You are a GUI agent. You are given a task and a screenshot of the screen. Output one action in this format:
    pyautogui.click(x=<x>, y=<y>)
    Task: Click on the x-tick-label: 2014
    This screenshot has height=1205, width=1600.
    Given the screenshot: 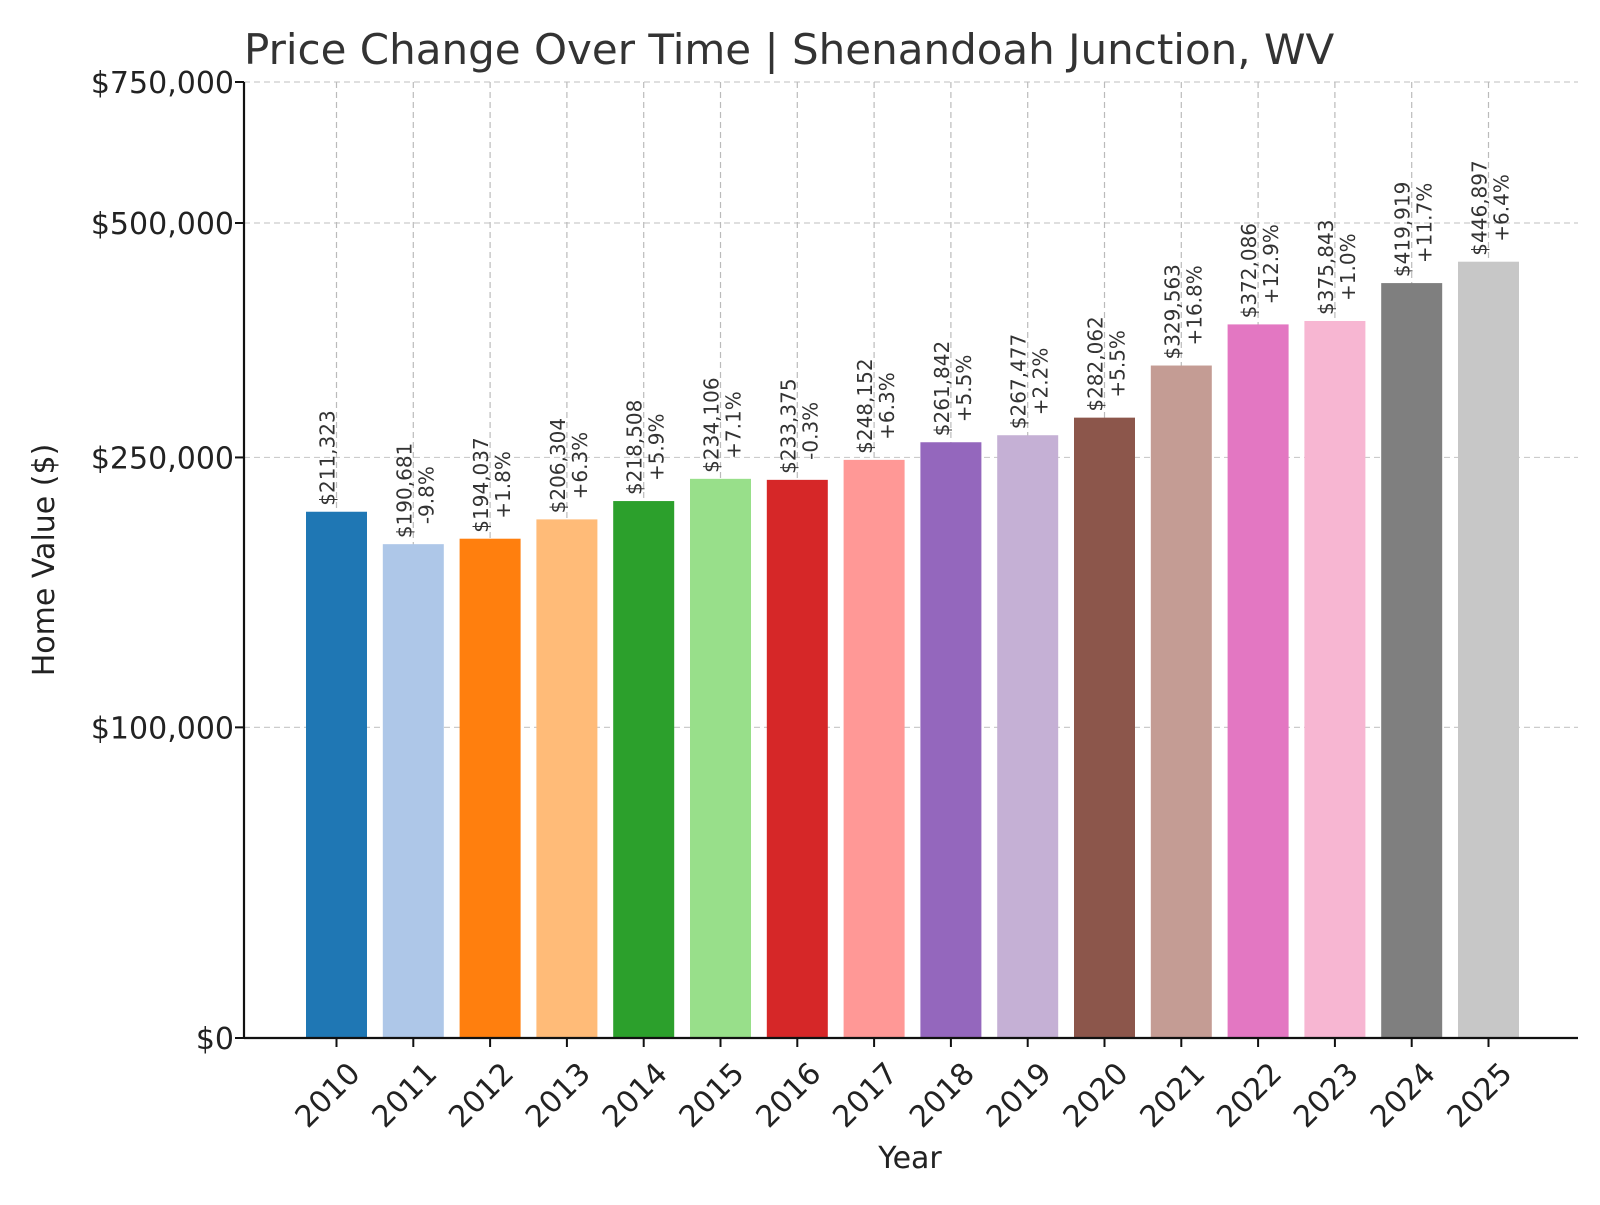 What is the action you would take?
    pyautogui.click(x=635, y=1095)
    